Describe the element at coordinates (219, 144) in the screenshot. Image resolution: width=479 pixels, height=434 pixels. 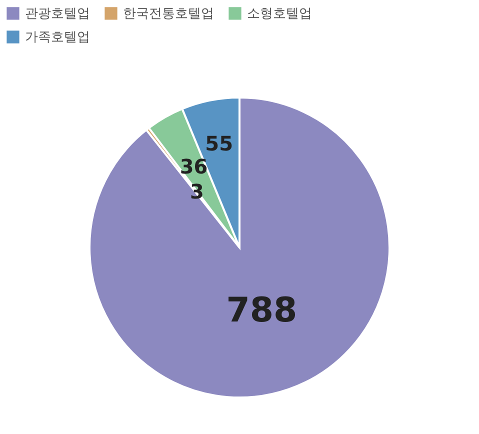
I see `data-label: 55` at that location.